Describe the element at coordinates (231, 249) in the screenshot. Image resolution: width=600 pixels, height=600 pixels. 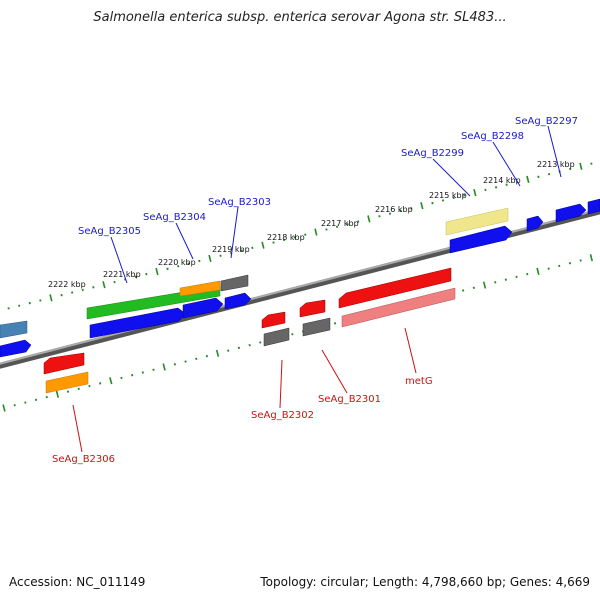
I see `scale-label-2219: 2219 kbp` at that location.